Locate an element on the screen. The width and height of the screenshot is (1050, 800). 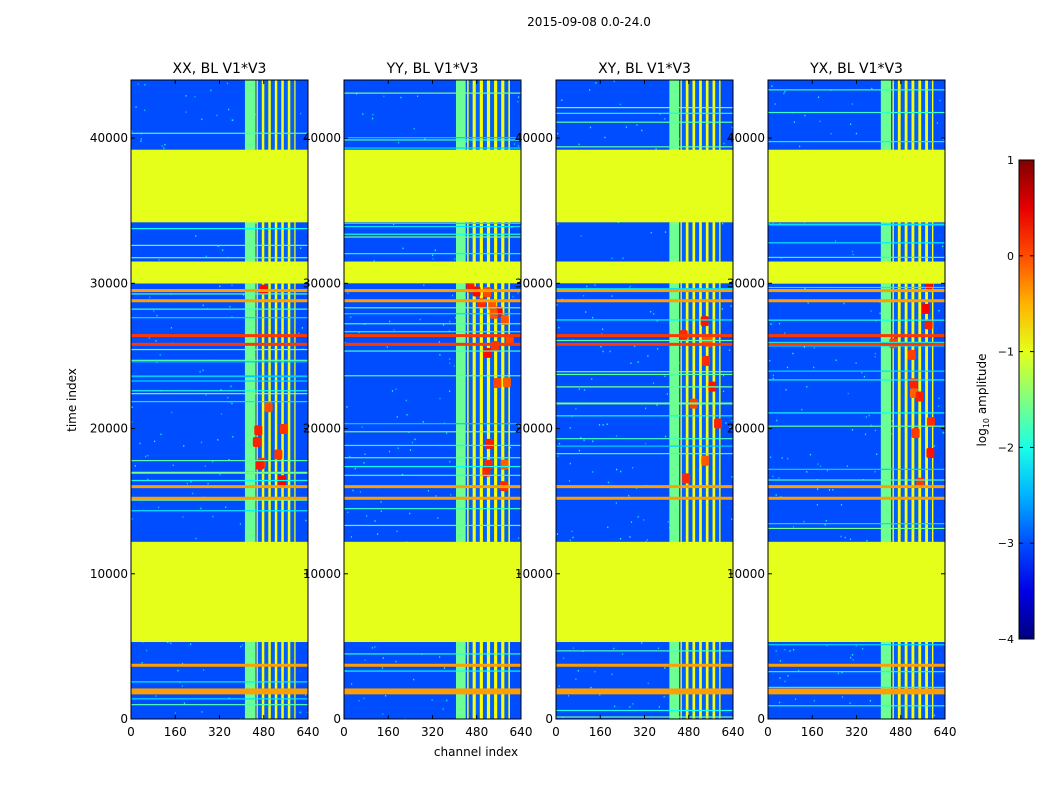
x-tick-label: 480 is located at coordinates (263, 732).